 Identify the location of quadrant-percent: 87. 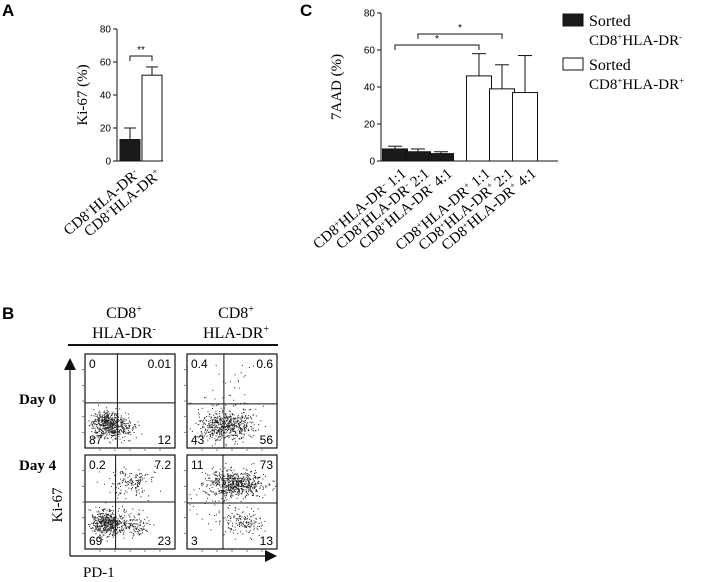
(96, 440).